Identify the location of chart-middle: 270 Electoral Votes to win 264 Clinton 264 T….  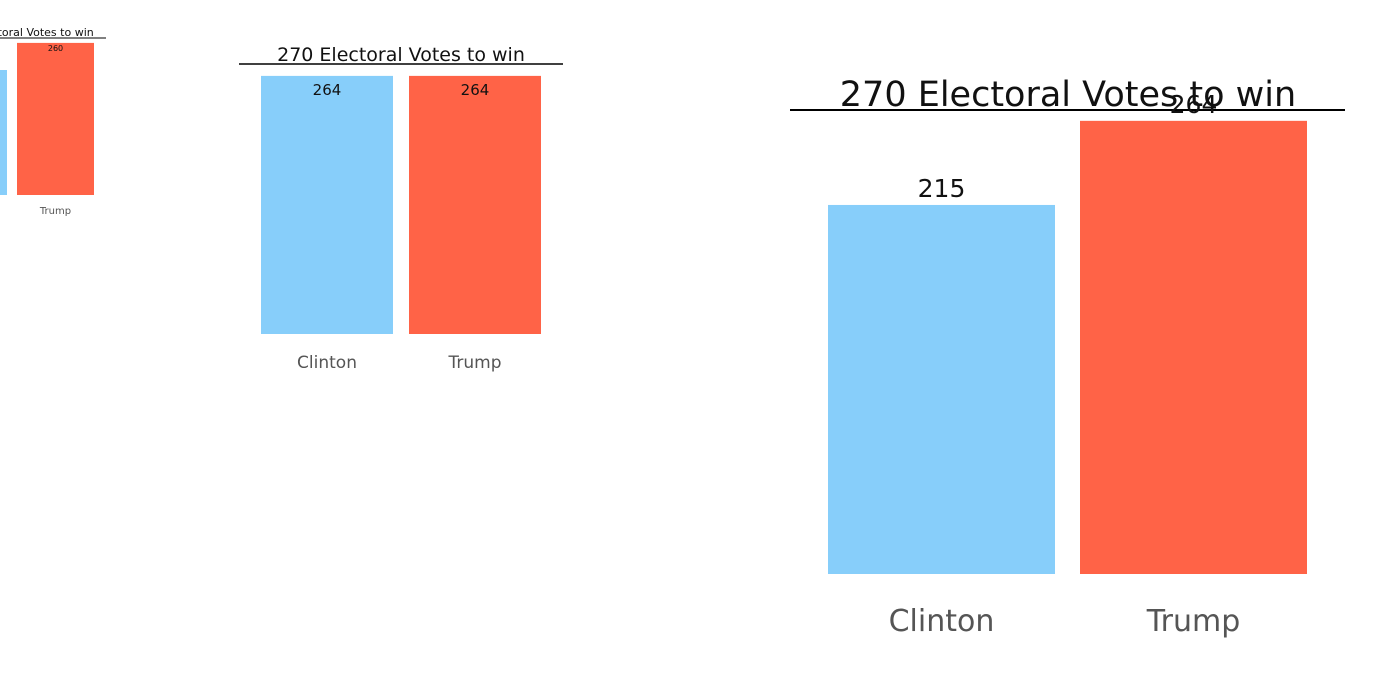
(401, 208).